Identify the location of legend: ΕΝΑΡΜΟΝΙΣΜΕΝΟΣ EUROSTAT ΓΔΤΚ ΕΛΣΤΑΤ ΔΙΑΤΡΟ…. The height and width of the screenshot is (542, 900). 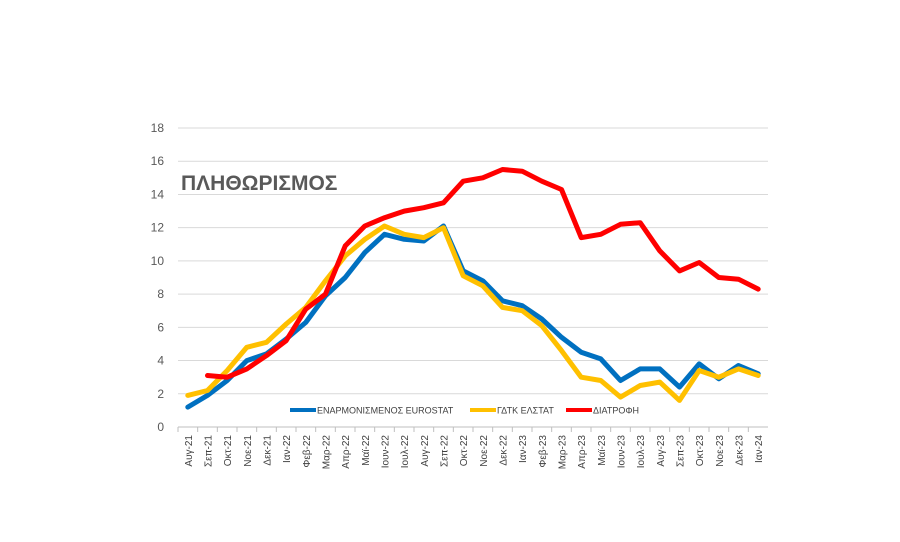
(464, 411).